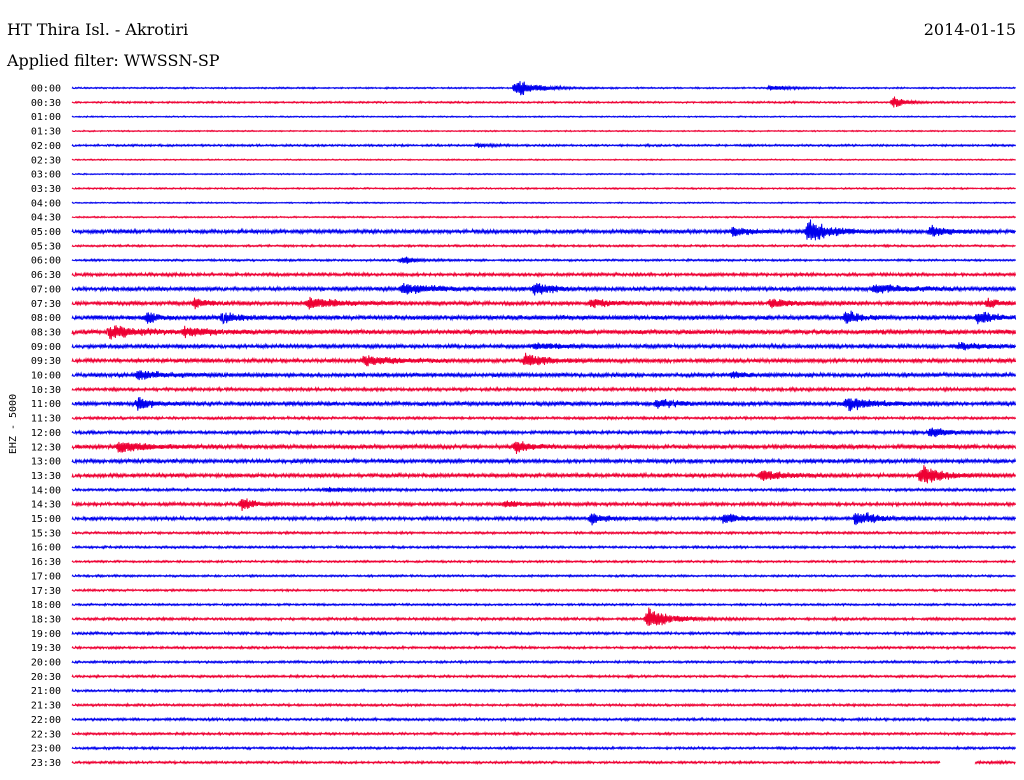 This screenshot has width=1024, height=780. I want to click on time-tick-label: 00:00, so click(46, 89).